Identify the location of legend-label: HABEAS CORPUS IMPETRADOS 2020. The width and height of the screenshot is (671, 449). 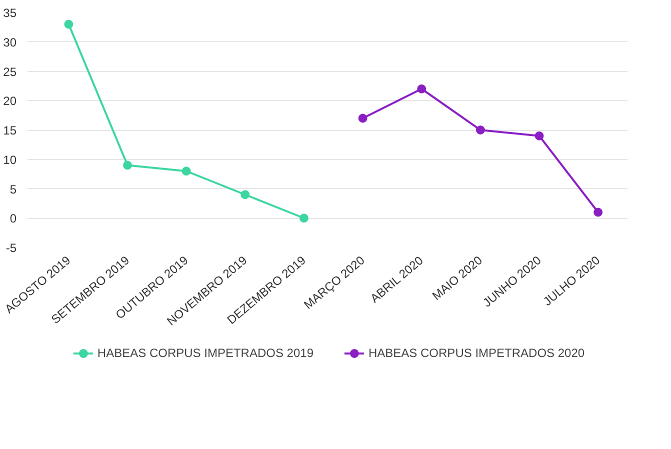
(476, 353).